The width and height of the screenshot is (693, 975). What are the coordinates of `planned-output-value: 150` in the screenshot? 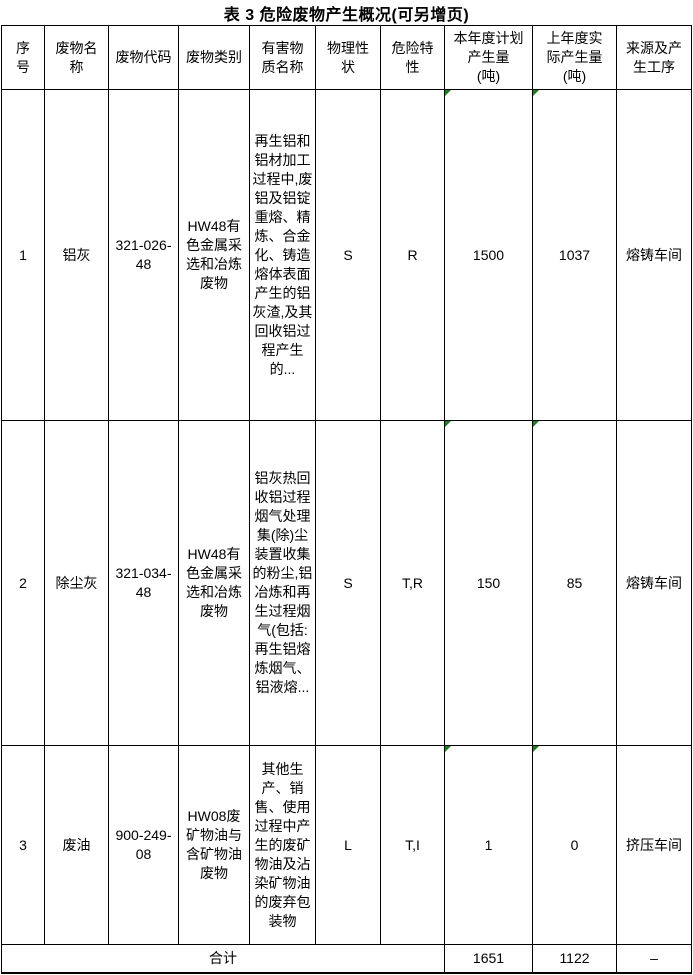 It's located at (488, 582).